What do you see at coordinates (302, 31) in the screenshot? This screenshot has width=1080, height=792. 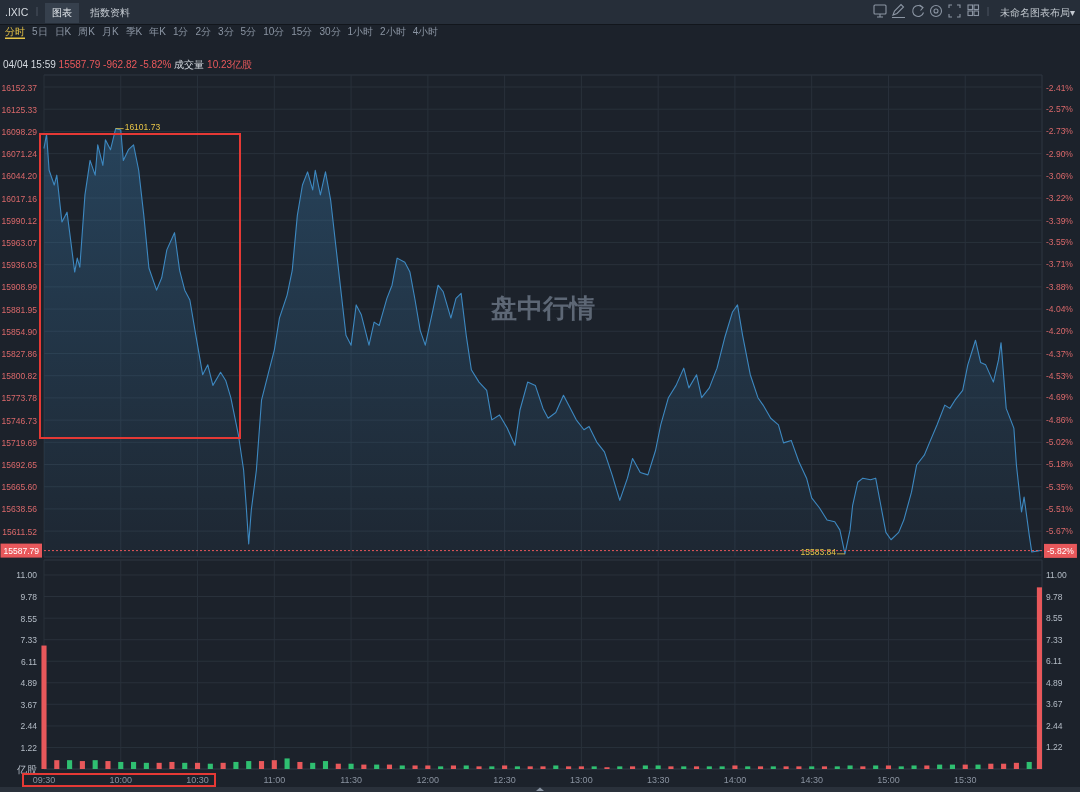 I see `period-label: 15分` at bounding box center [302, 31].